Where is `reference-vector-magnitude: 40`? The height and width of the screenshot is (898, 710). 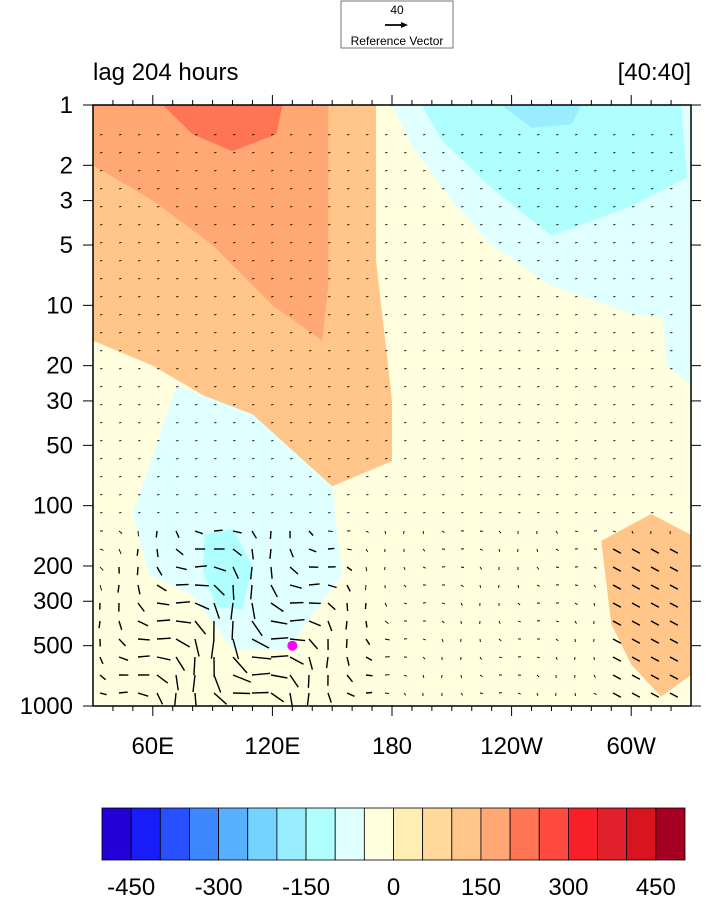
reference-vector-magnitude: 40 is located at coordinates (397, 10).